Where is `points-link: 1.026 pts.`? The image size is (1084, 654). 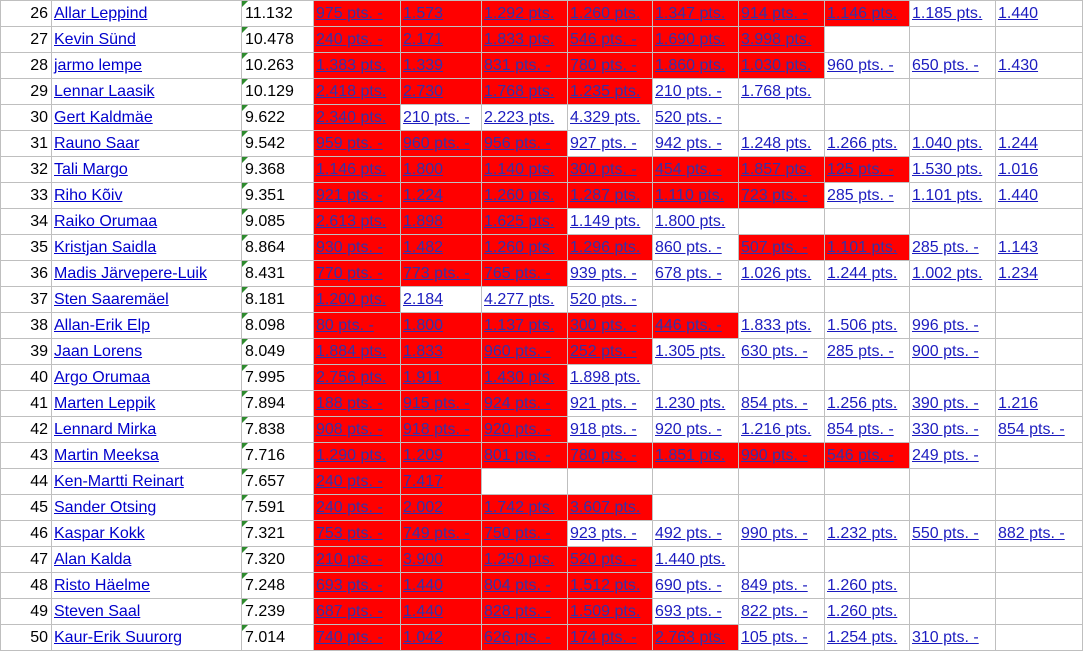 points-link: 1.026 pts. is located at coordinates (776, 273).